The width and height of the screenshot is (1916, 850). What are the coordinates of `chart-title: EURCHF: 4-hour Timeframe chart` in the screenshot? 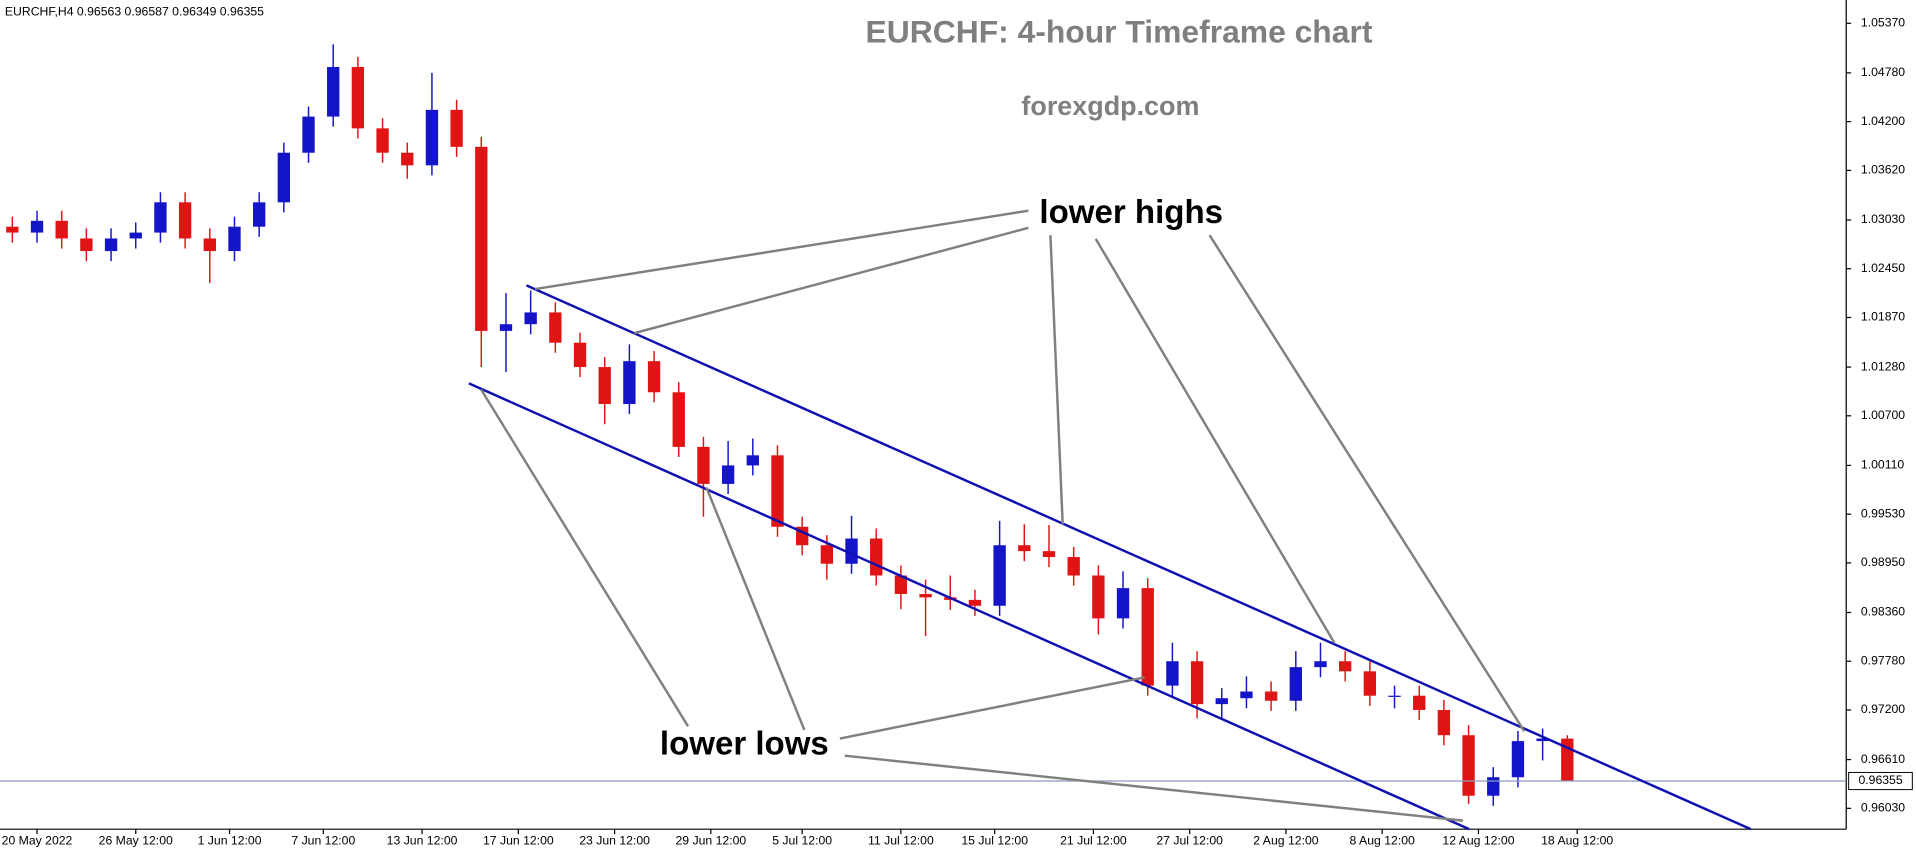 It's located at (1119, 32).